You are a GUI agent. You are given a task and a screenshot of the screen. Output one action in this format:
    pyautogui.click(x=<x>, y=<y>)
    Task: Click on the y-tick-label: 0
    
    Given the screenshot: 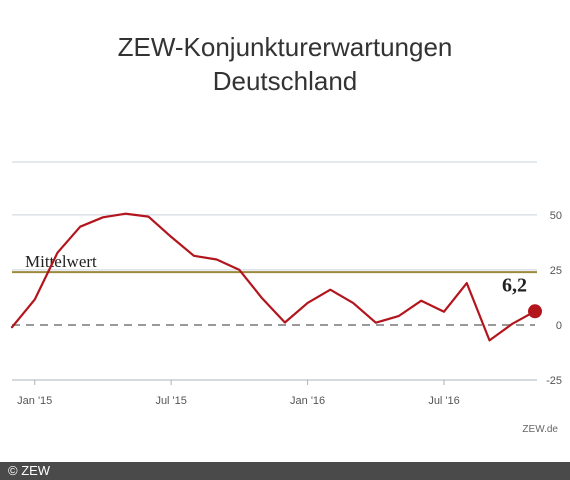 What is the action you would take?
    pyautogui.click(x=559, y=326)
    